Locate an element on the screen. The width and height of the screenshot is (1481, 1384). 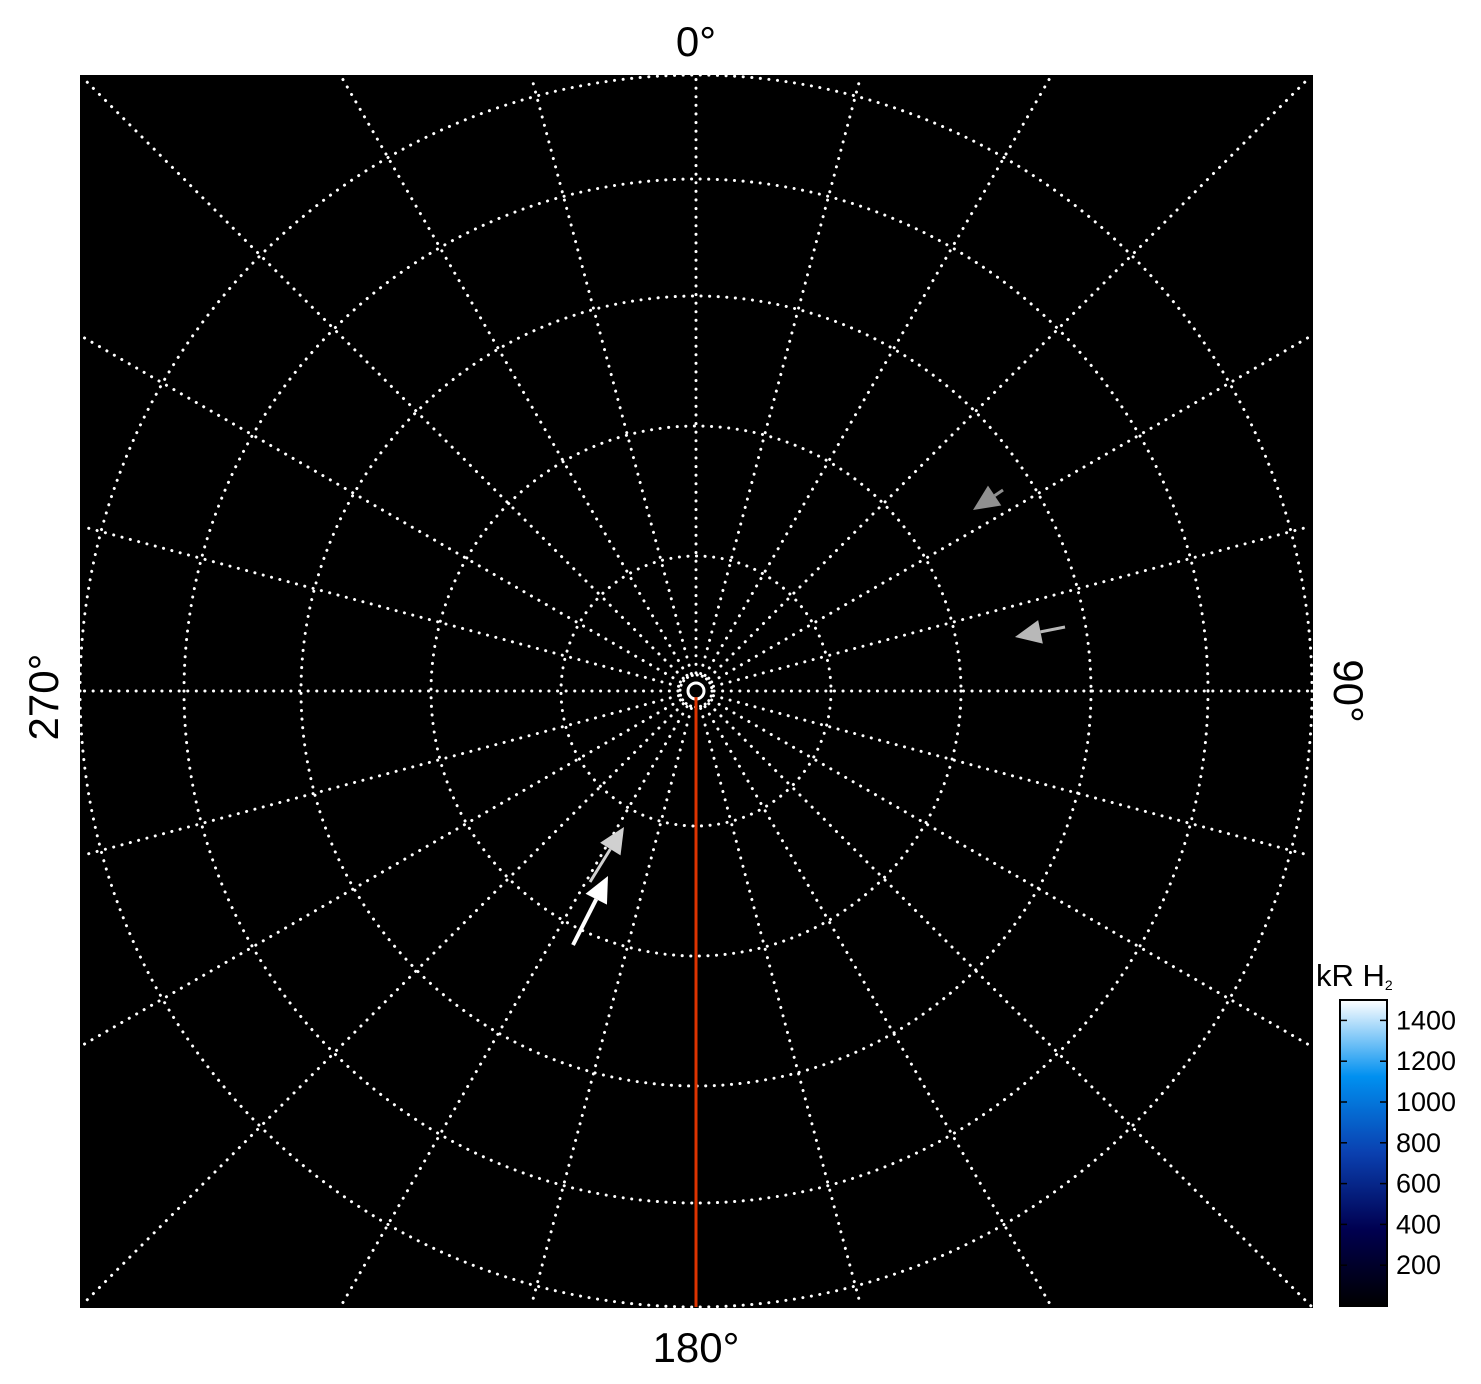
colorbar: kR H2 200 400 600 800 1000 1200 1400 is located at coordinates (1386, 1132).